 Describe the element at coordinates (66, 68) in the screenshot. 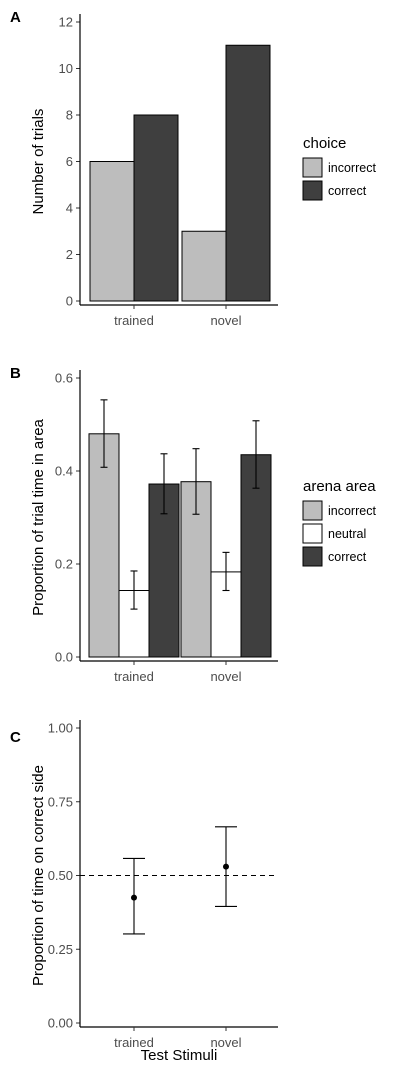

I see `y-tick-label: 10` at that location.